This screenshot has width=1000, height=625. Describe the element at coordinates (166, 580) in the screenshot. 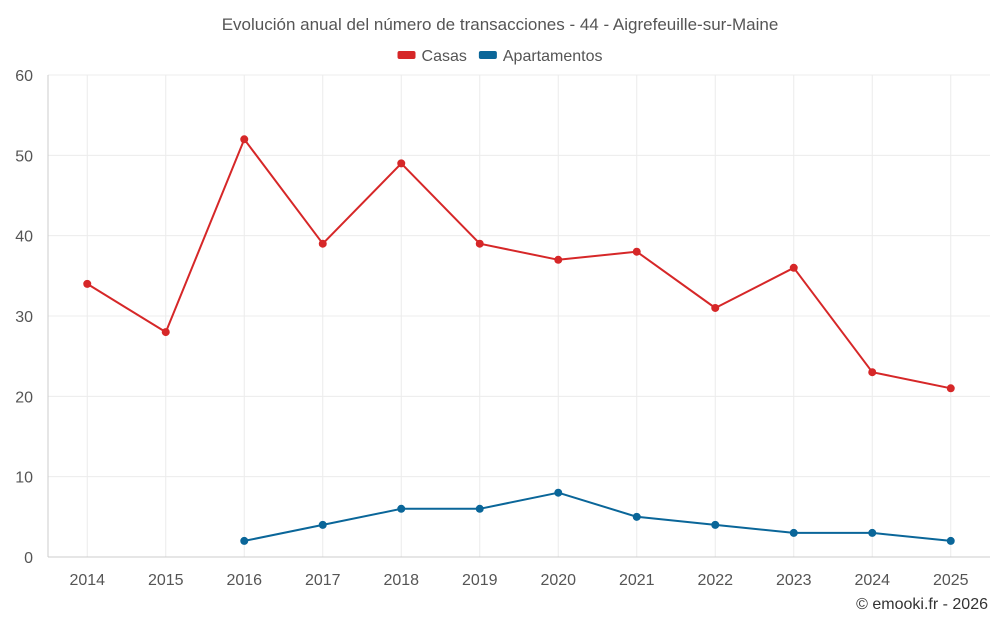

I see `x-tick-label: 2015` at that location.